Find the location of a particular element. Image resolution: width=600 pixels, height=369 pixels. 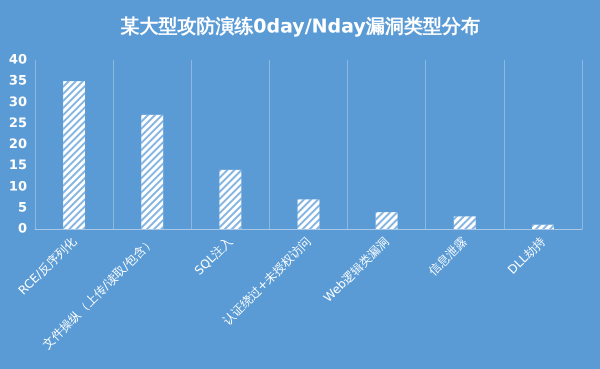

y-tick-label: 25 is located at coordinates (17, 123).